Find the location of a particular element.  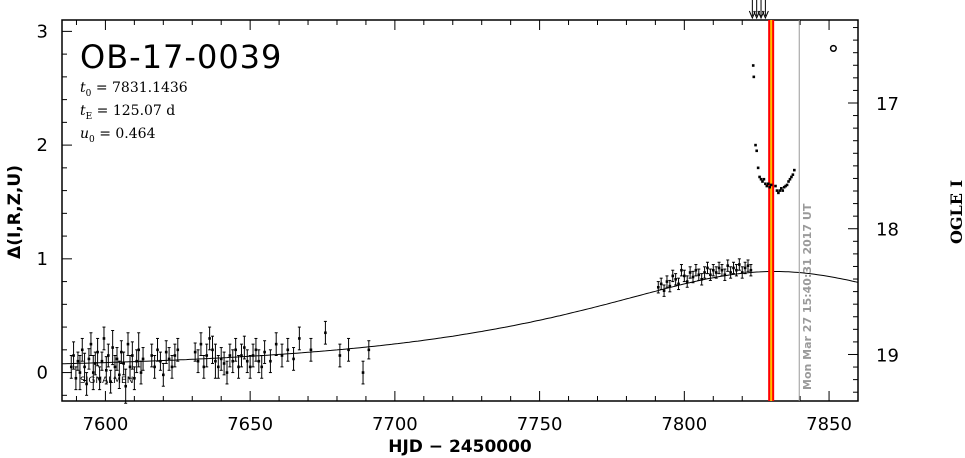

y-tick-label: 0 is located at coordinates (42, 373).